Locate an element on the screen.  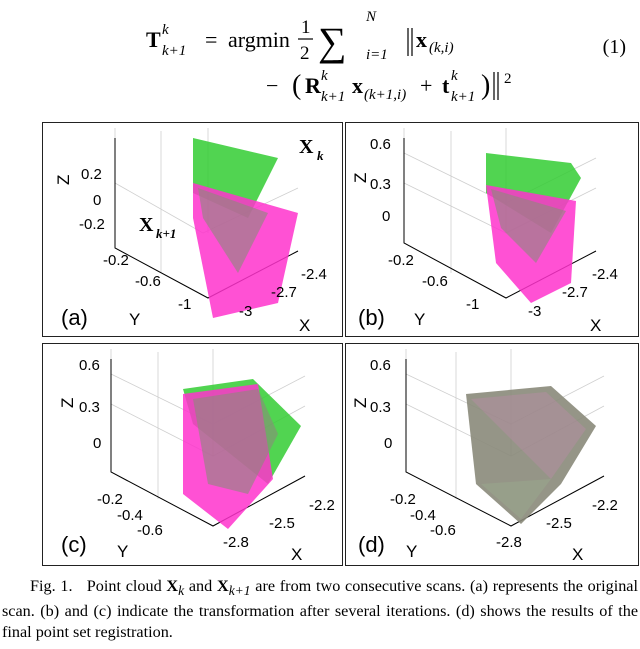
panel-a-z-tick-2: 0 is located at coordinates (97, 200).